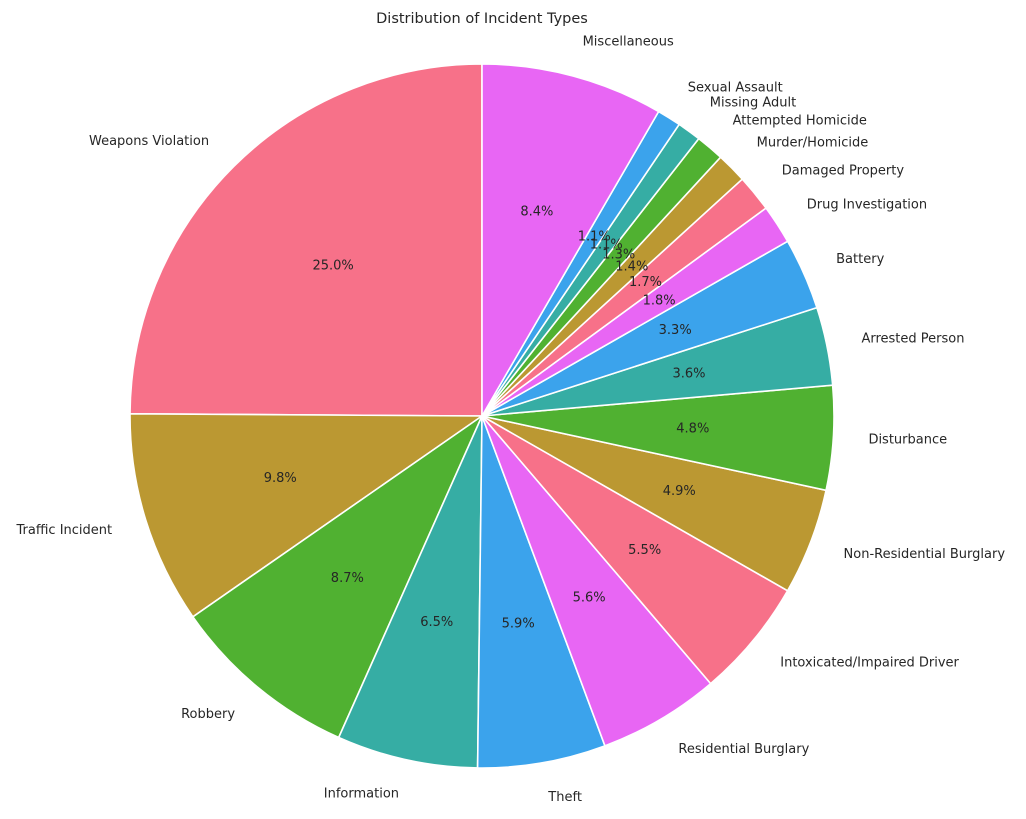 Image resolution: width=1026 pixels, height=819 pixels. Describe the element at coordinates (628, 42) in the screenshot. I see `slice-label-miscellaneous: Miscellaneous` at that location.